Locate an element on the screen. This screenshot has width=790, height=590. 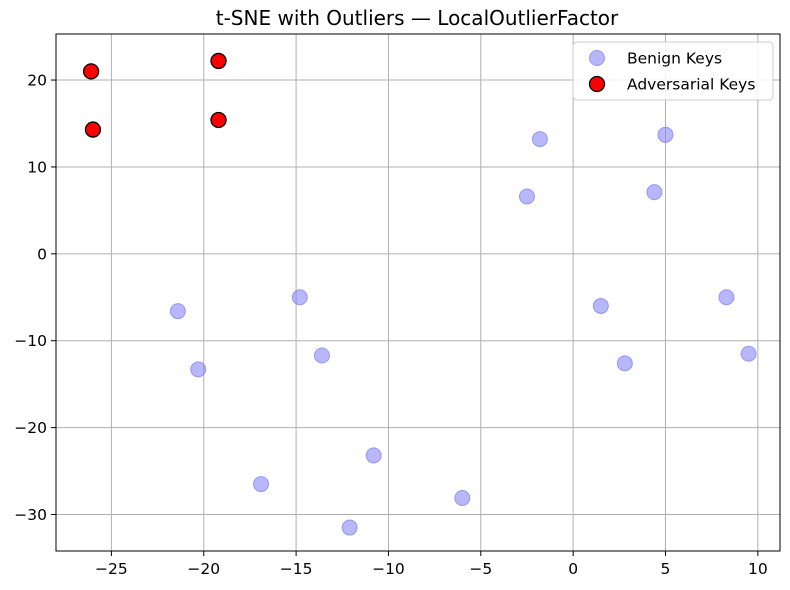
chart-title: t-SNE with Outliers — LocalOutlierFactor is located at coordinates (417, 18).